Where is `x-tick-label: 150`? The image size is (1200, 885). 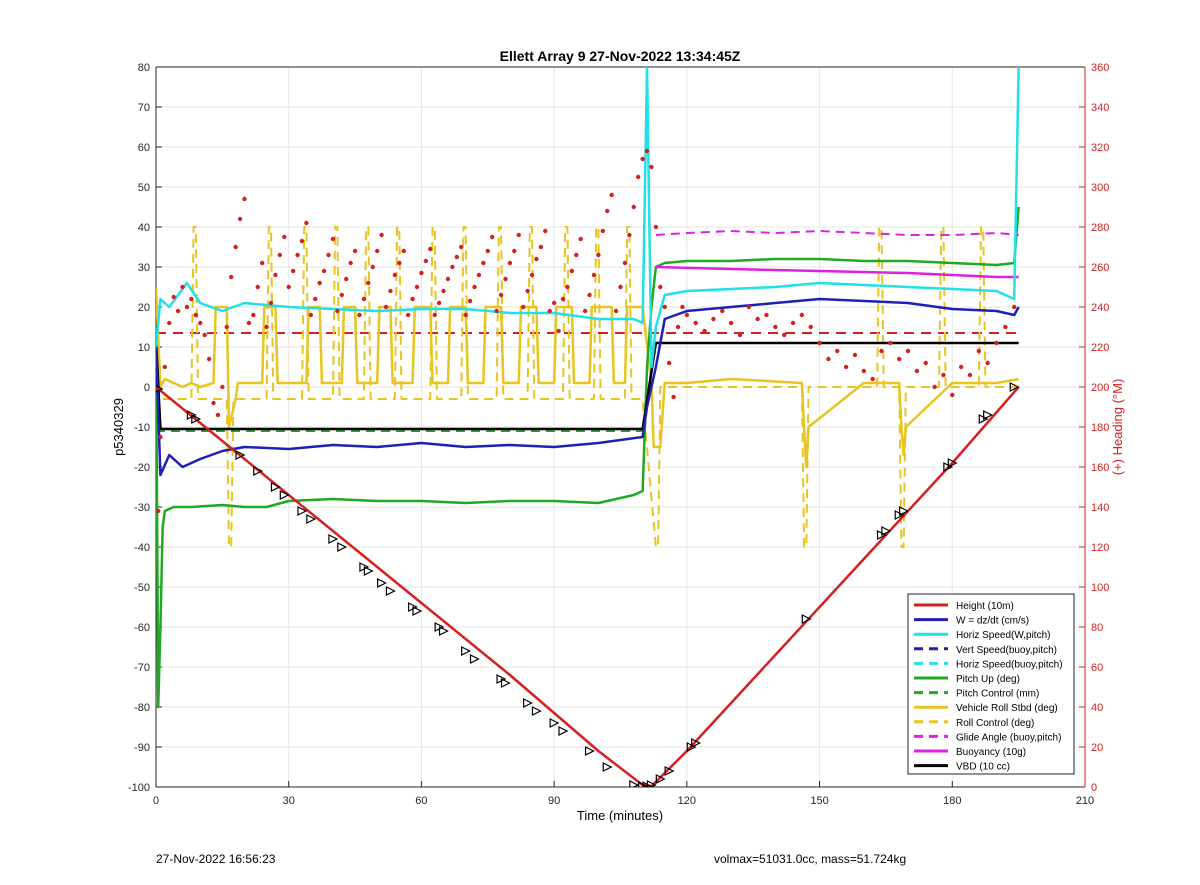
x-tick-label: 150 is located at coordinates (819, 801).